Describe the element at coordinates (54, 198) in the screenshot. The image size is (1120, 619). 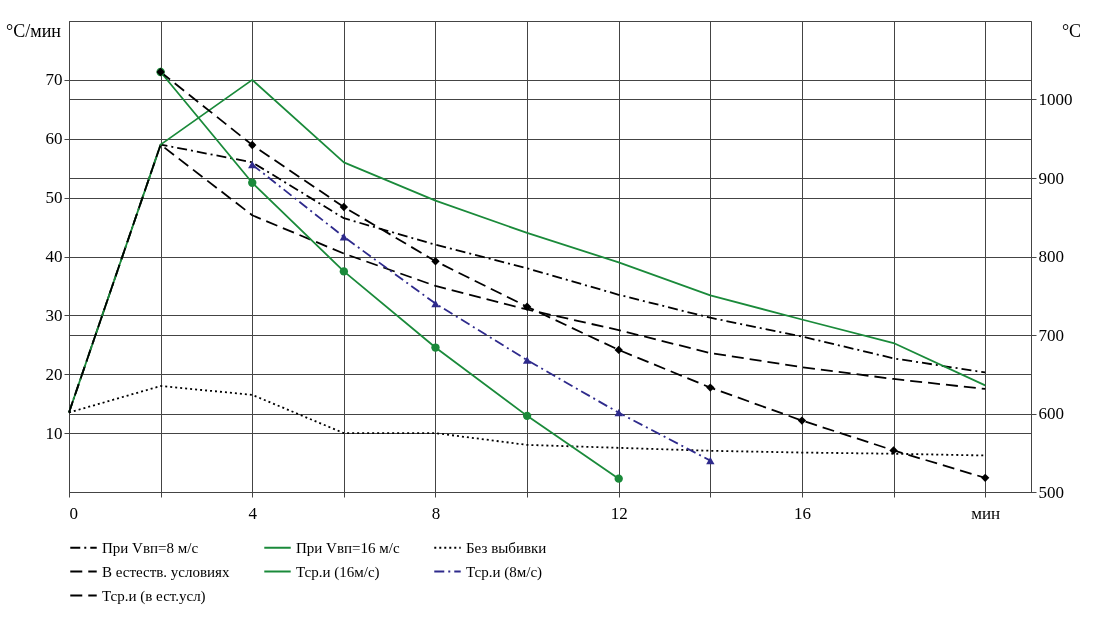
I see `y-tick-label: 50` at that location.